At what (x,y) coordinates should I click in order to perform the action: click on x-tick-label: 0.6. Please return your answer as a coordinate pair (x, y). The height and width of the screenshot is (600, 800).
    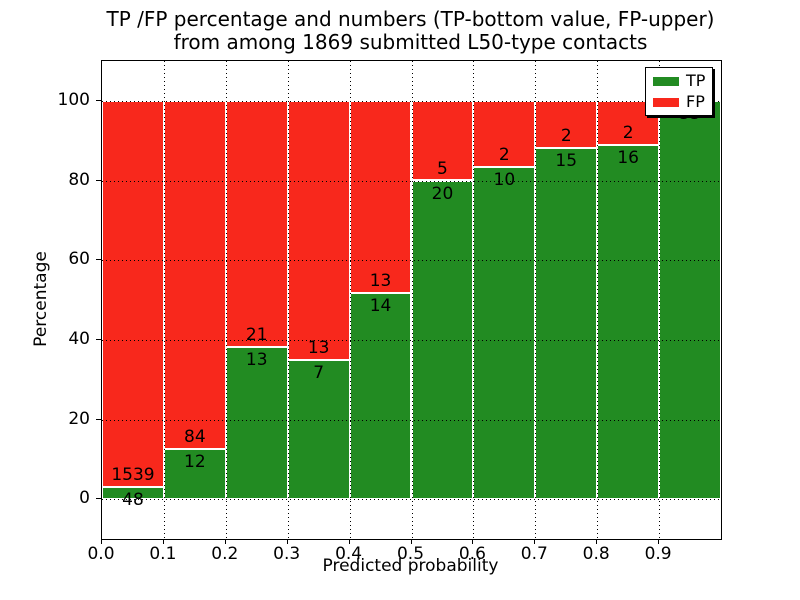
    Looking at the image, I should click on (472, 554).